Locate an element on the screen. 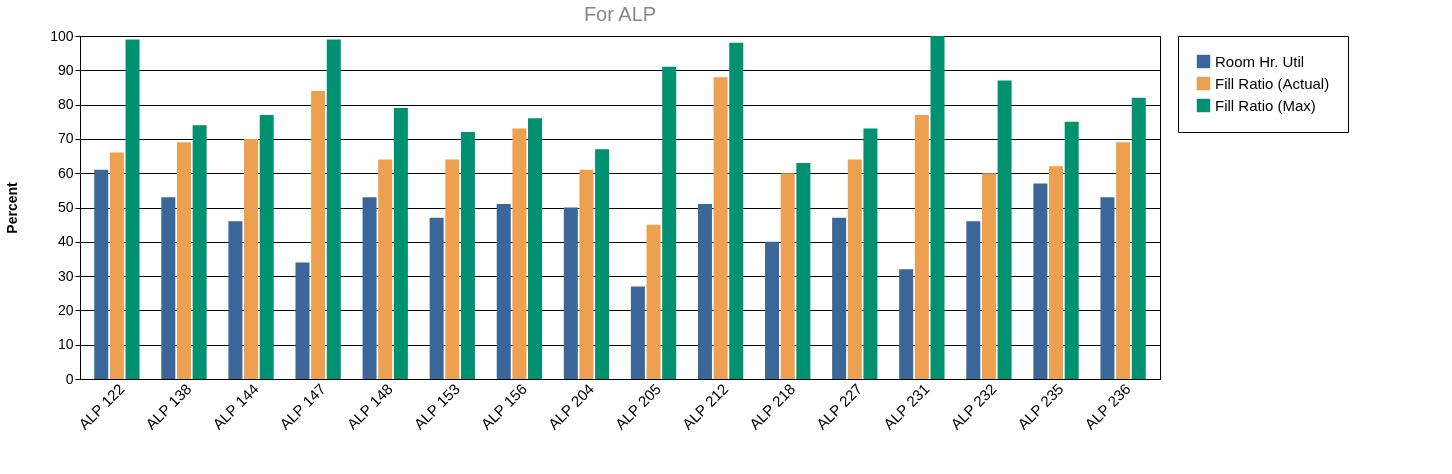 This screenshot has height=474, width=1452. x-tick-label: ALP 231 is located at coordinates (906, 406).